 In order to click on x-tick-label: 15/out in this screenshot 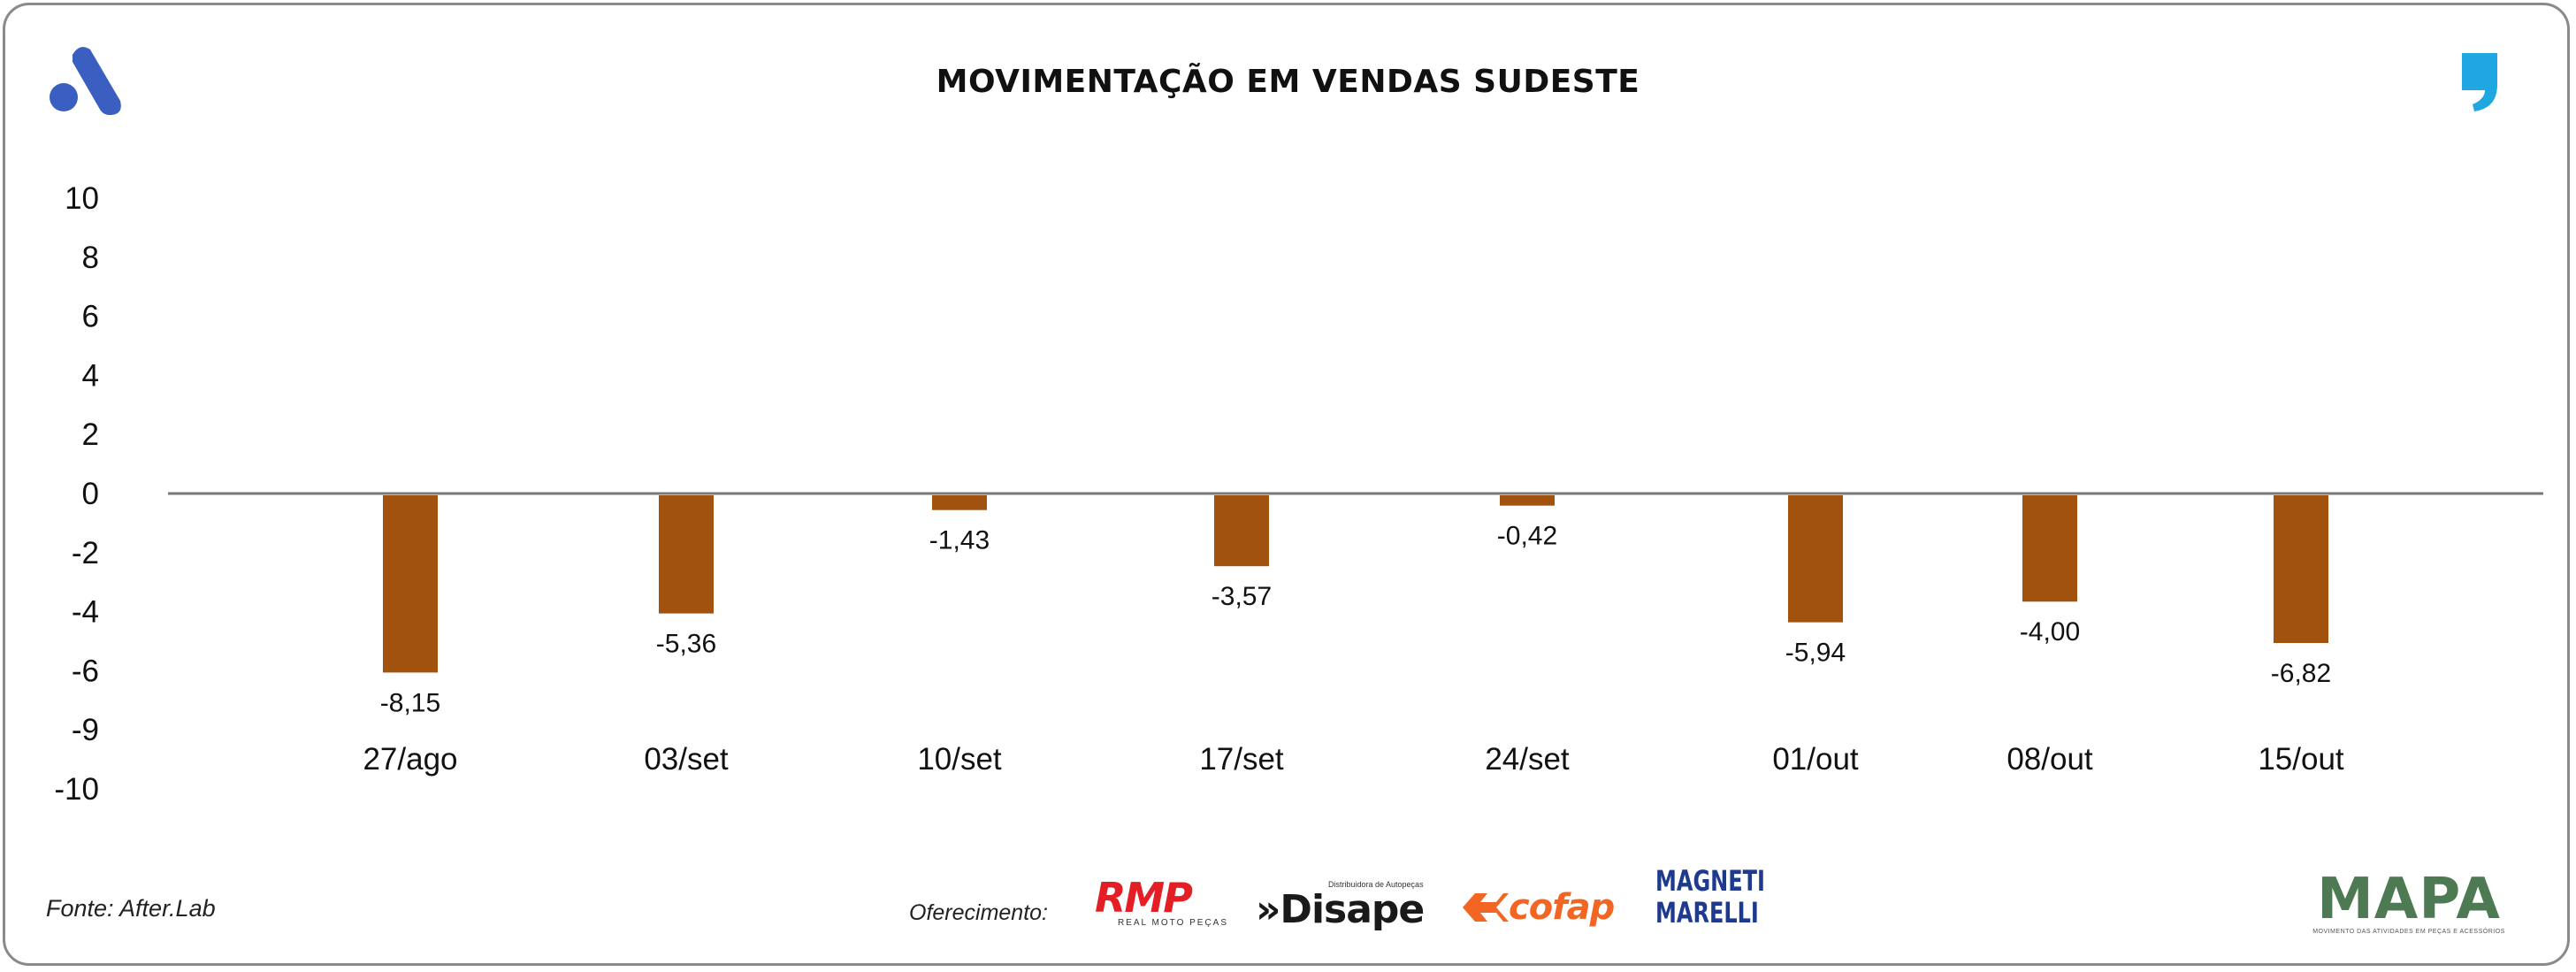, I will do `click(2301, 759)`.